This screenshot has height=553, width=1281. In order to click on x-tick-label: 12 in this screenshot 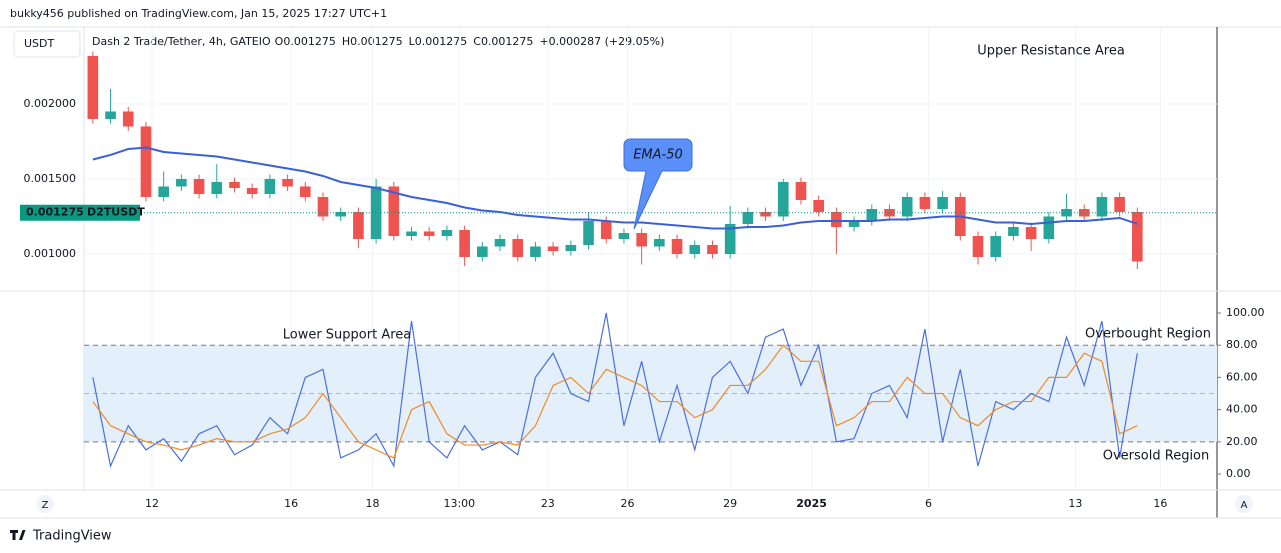, I will do `click(152, 503)`.